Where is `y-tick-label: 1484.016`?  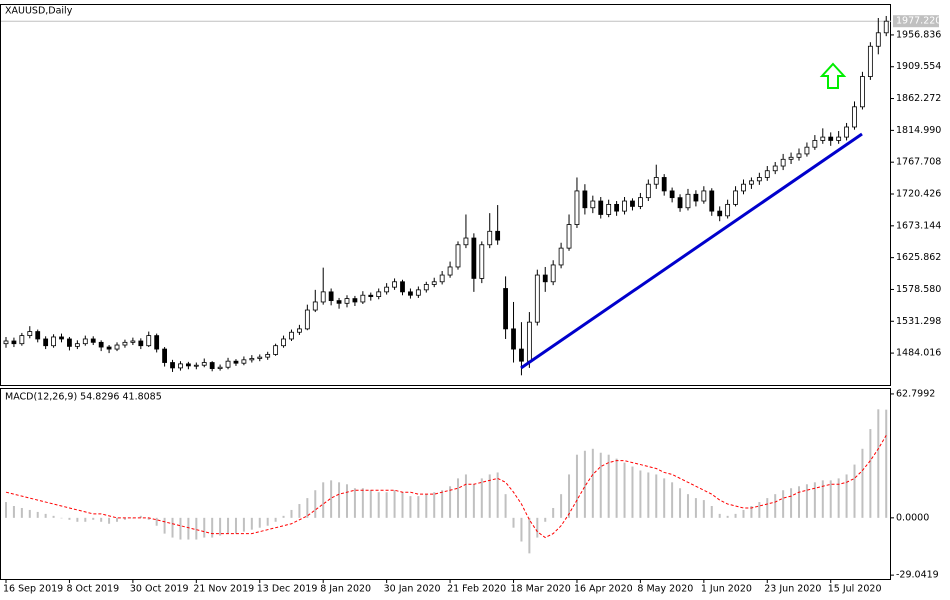 y-tick-label: 1484.016 is located at coordinates (918, 353).